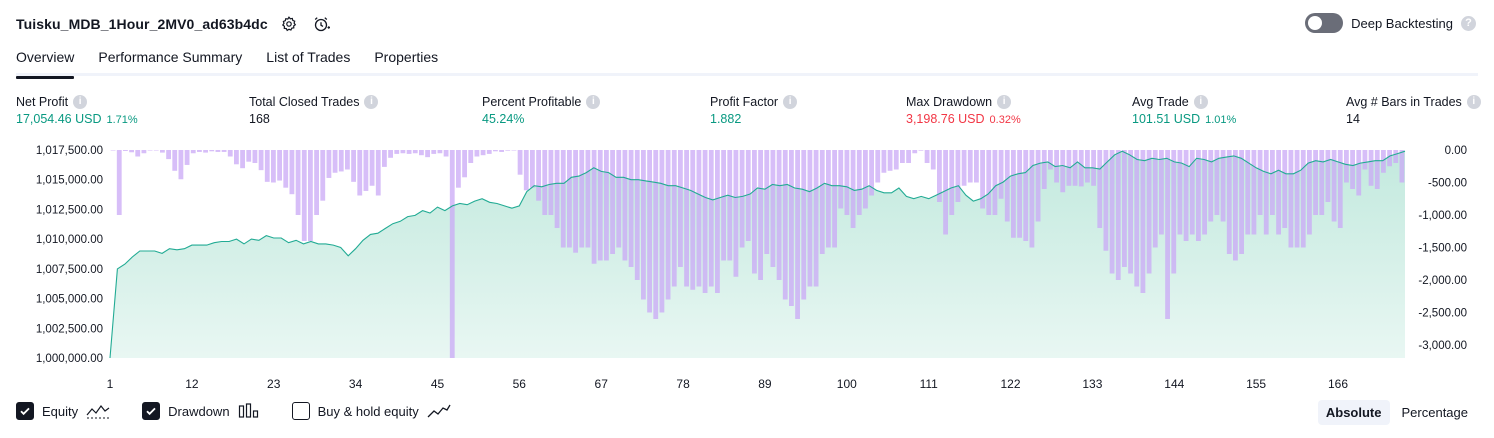  Describe the element at coordinates (1447, 184) in the screenshot. I see `right-axis-tick-label: -500.00` at that location.